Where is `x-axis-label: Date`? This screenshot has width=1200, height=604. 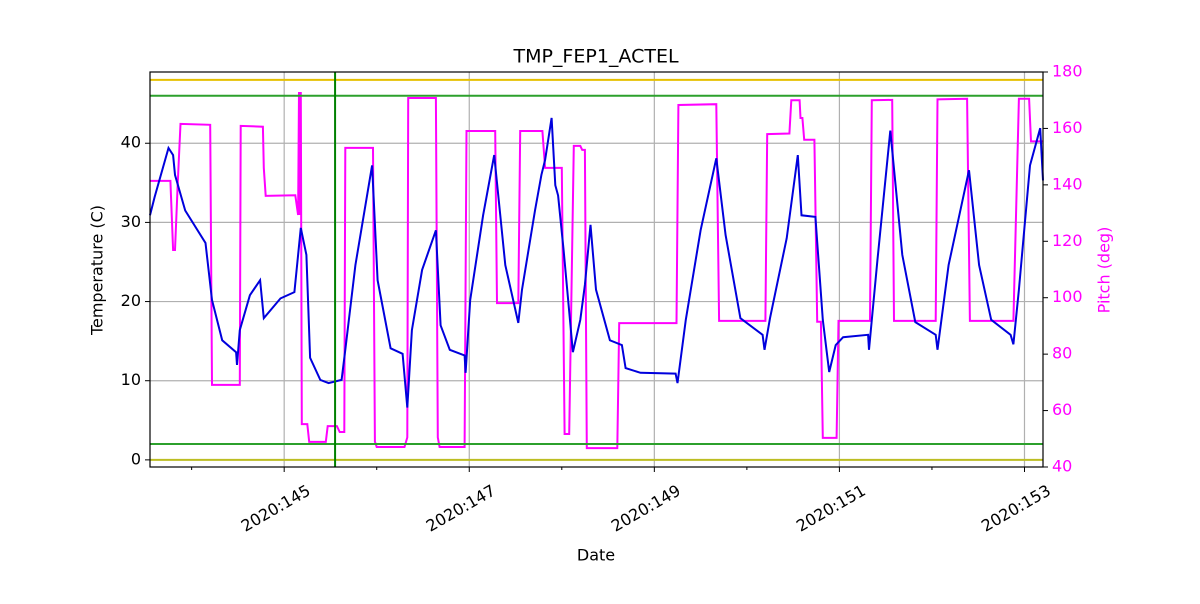 x-axis-label: Date is located at coordinates (596, 555).